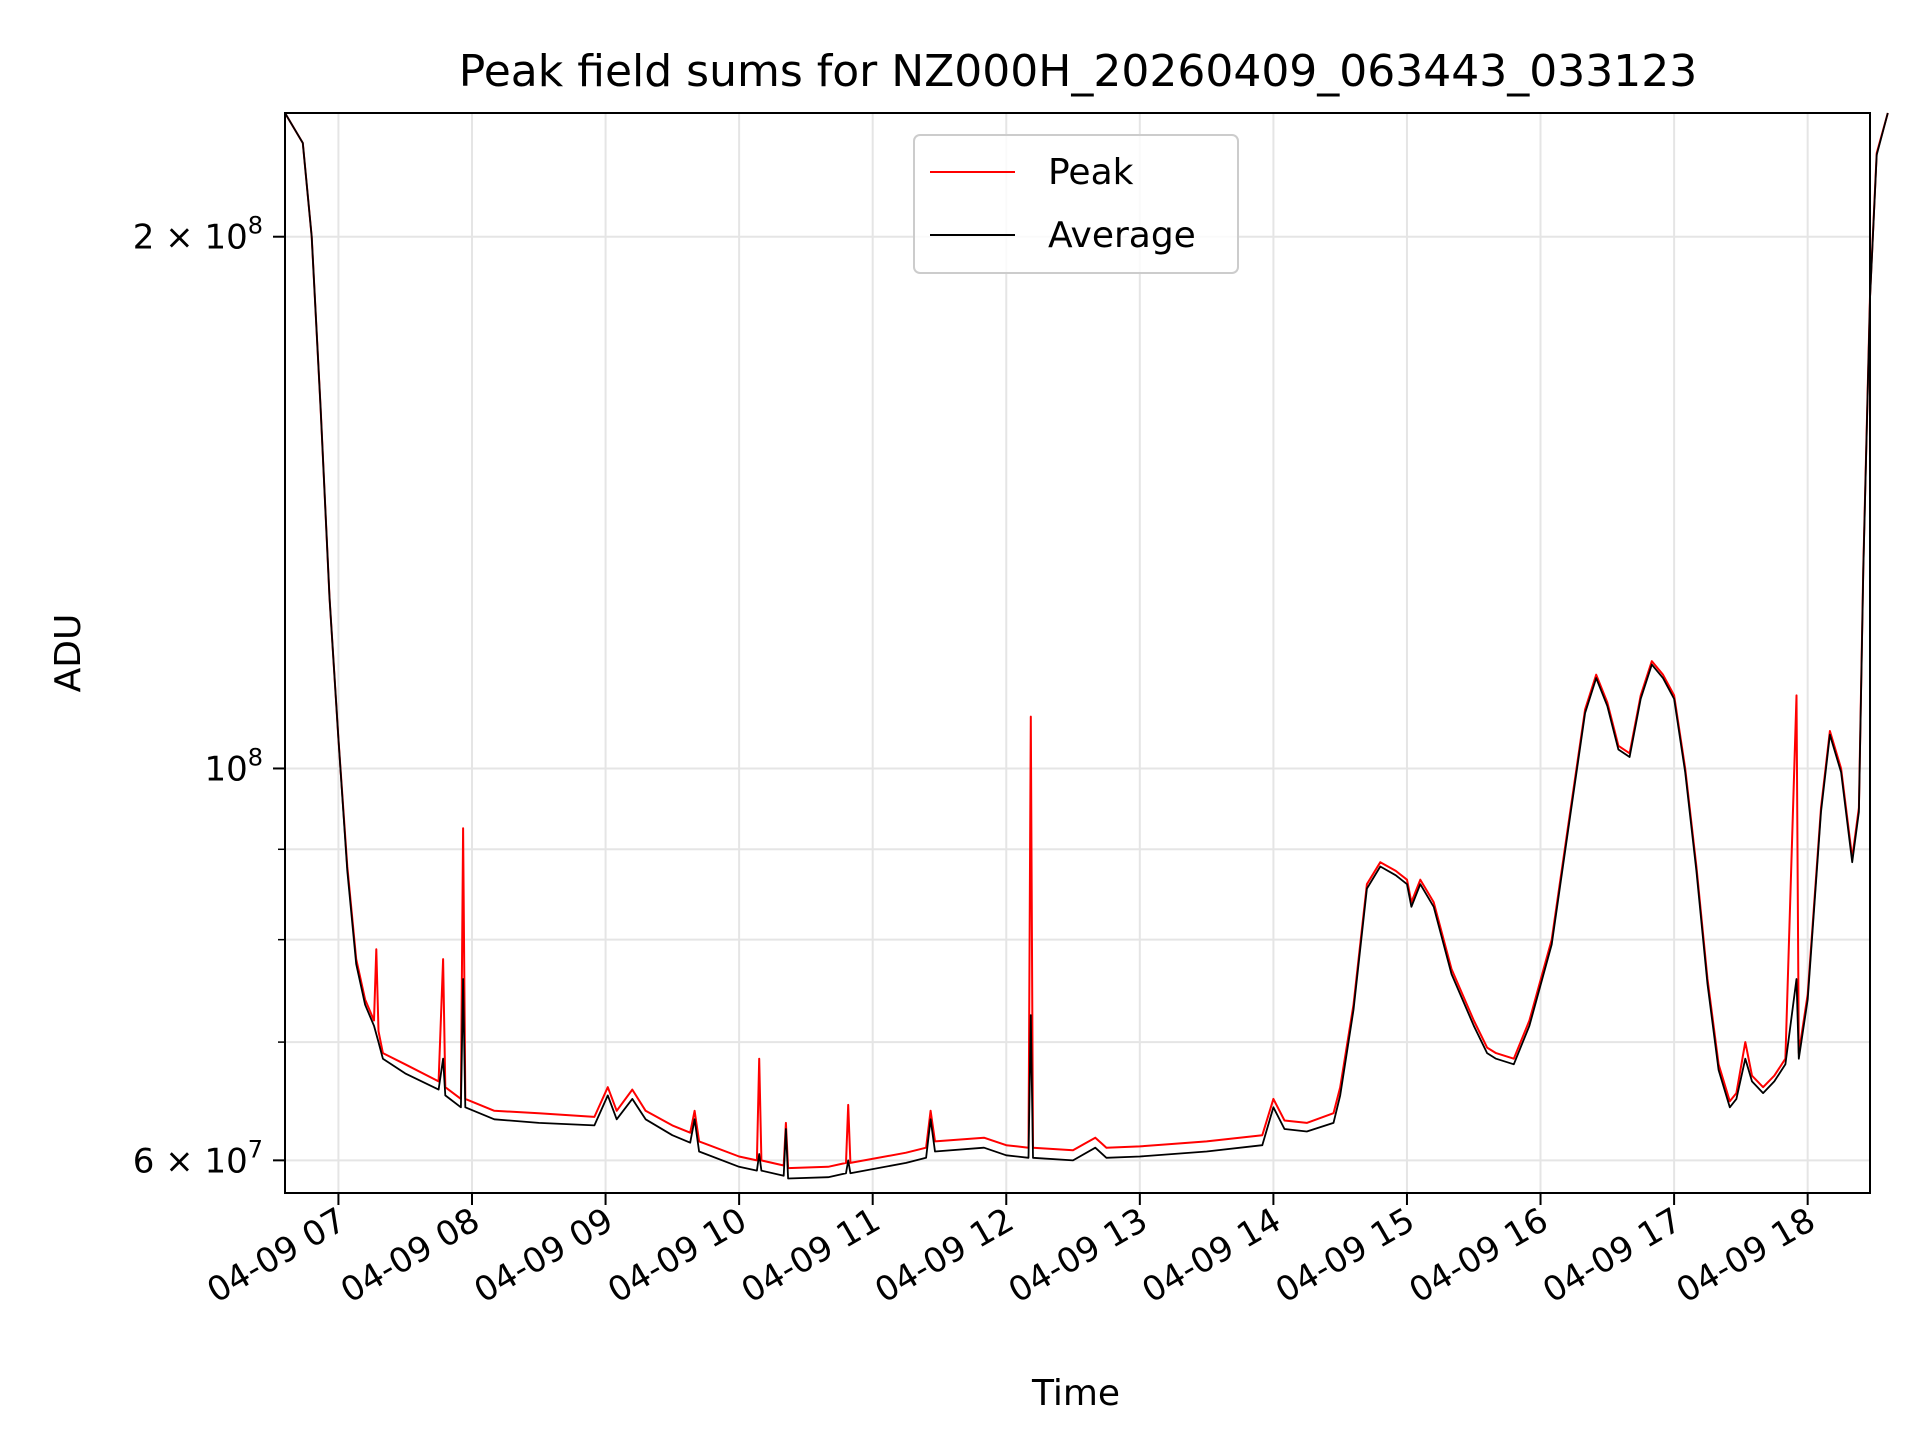  What do you see at coordinates (1122, 235) in the screenshot?
I see `legend-average-label: Average` at bounding box center [1122, 235].